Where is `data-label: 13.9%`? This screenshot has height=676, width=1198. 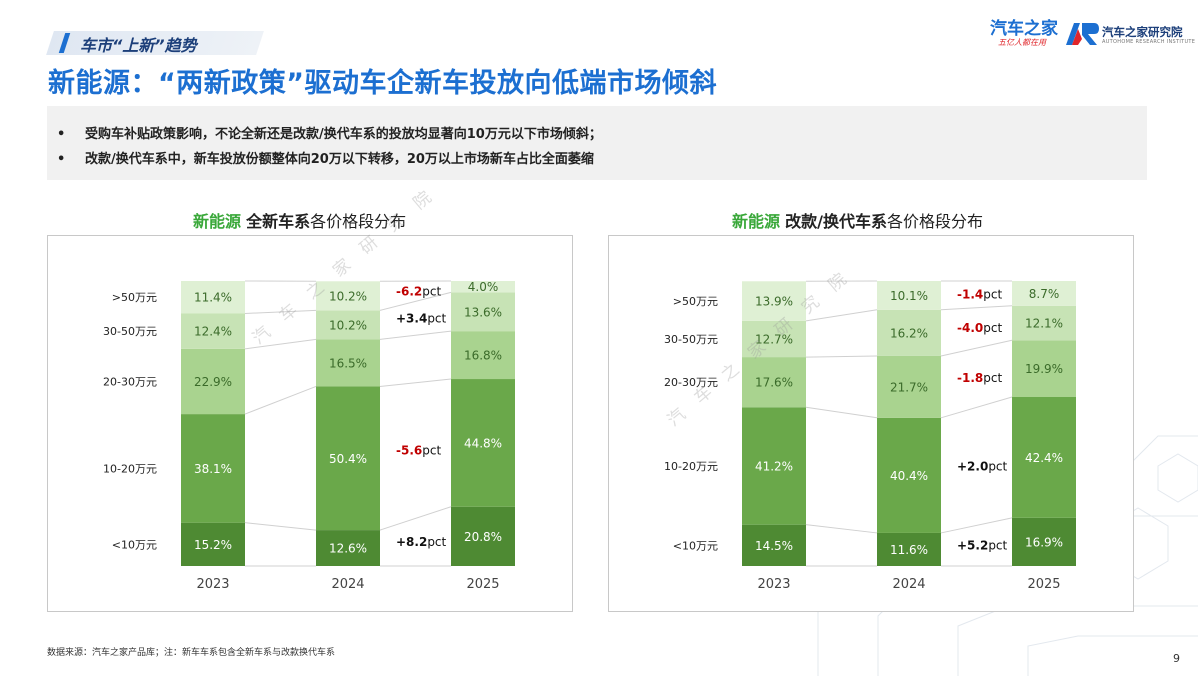
data-label: 13.9% is located at coordinates (774, 302).